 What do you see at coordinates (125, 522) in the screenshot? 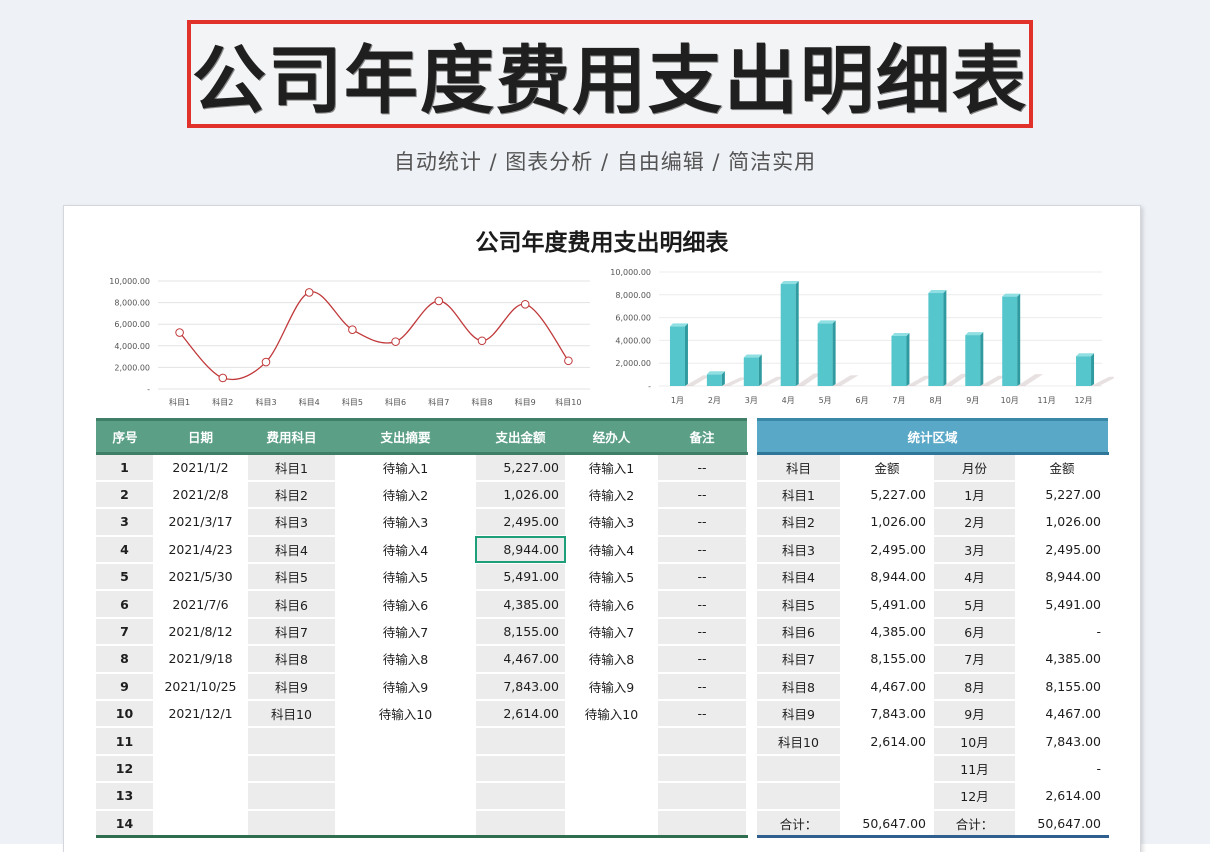
I see `table-cell: 3` at bounding box center [125, 522].